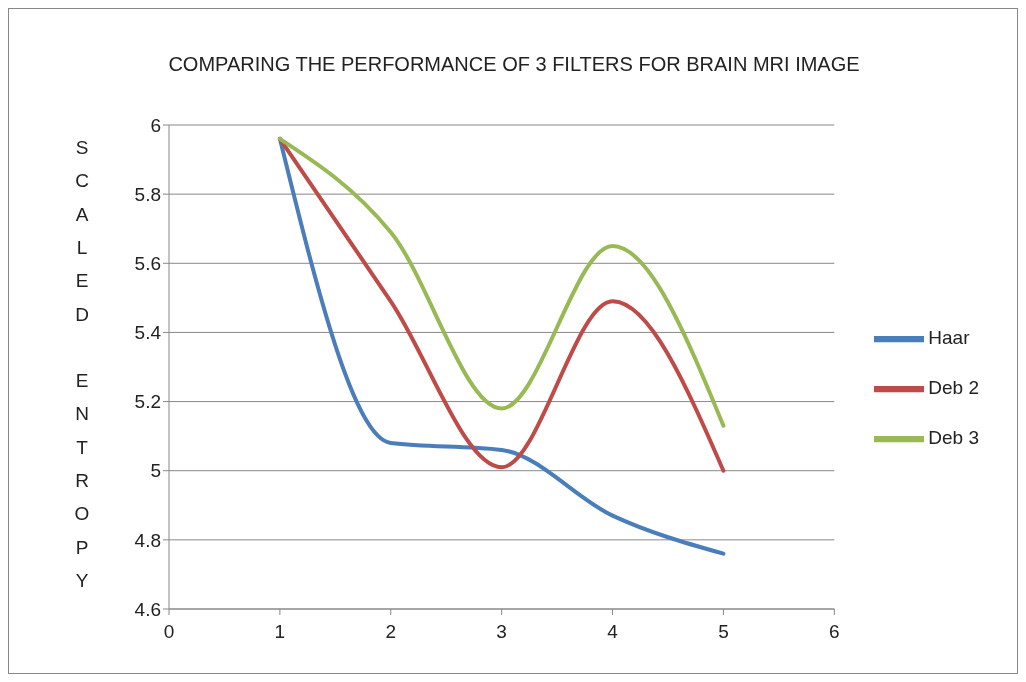  What do you see at coordinates (834, 632) in the screenshot?
I see `x-tick-label: 6` at bounding box center [834, 632].